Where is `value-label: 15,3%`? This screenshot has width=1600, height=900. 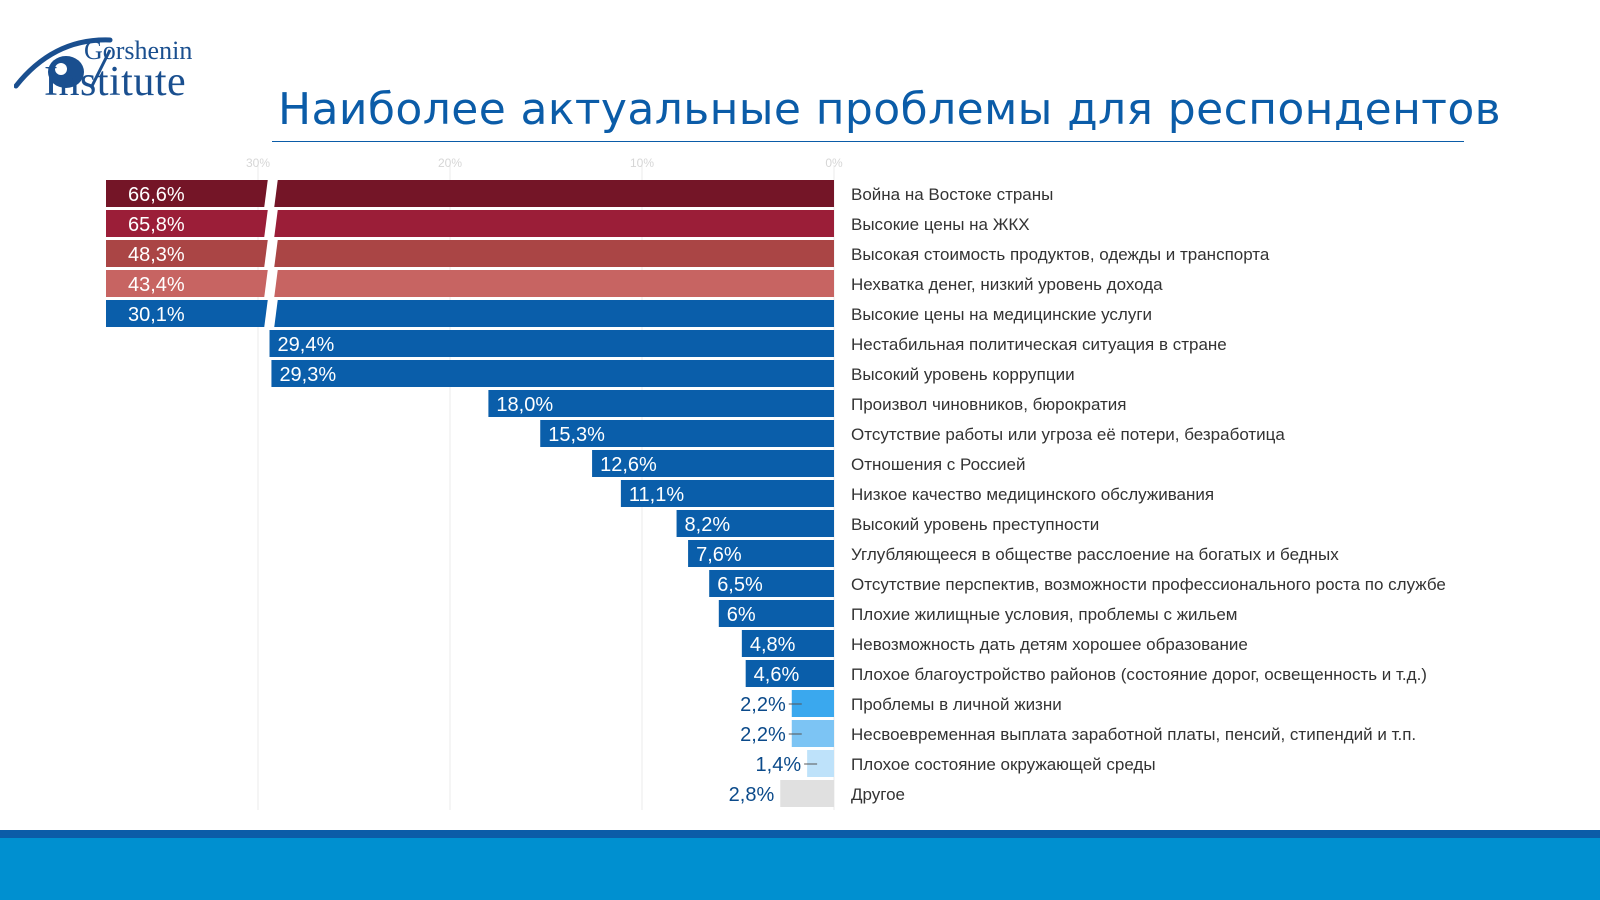 value-label: 15,3% is located at coordinates (576, 435).